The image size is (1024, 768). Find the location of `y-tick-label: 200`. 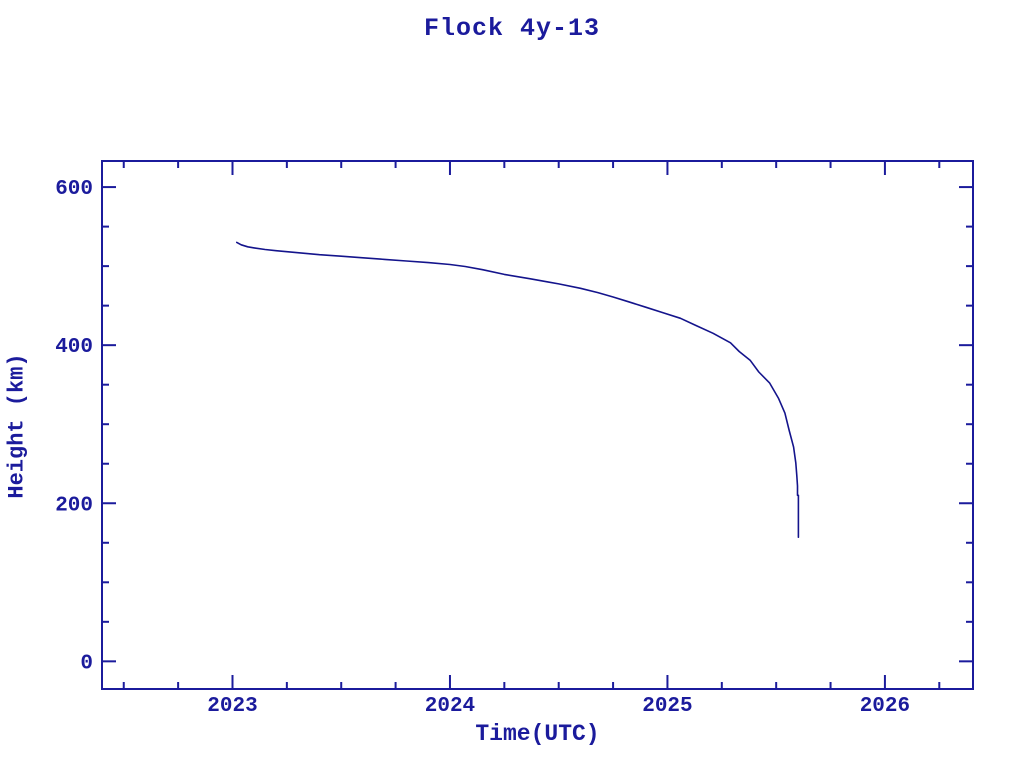

y-tick-label: 200 is located at coordinates (74, 505).